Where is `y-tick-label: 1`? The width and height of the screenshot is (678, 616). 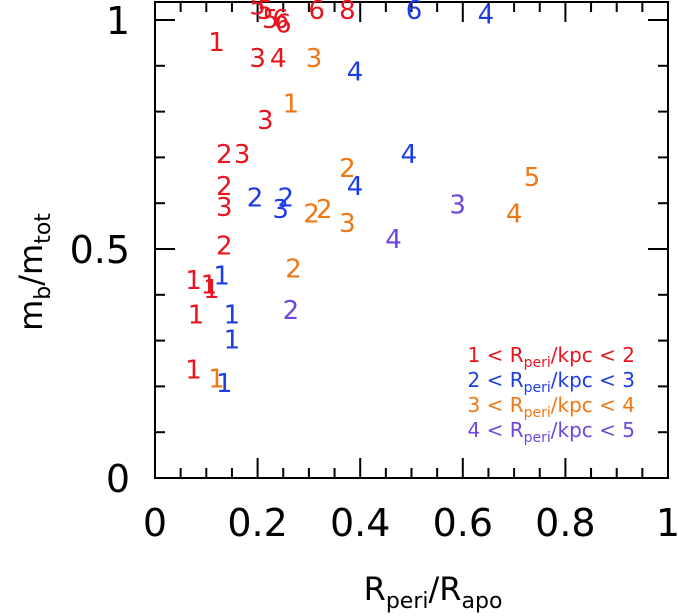
y-tick-label: 1 is located at coordinates (118, 21).